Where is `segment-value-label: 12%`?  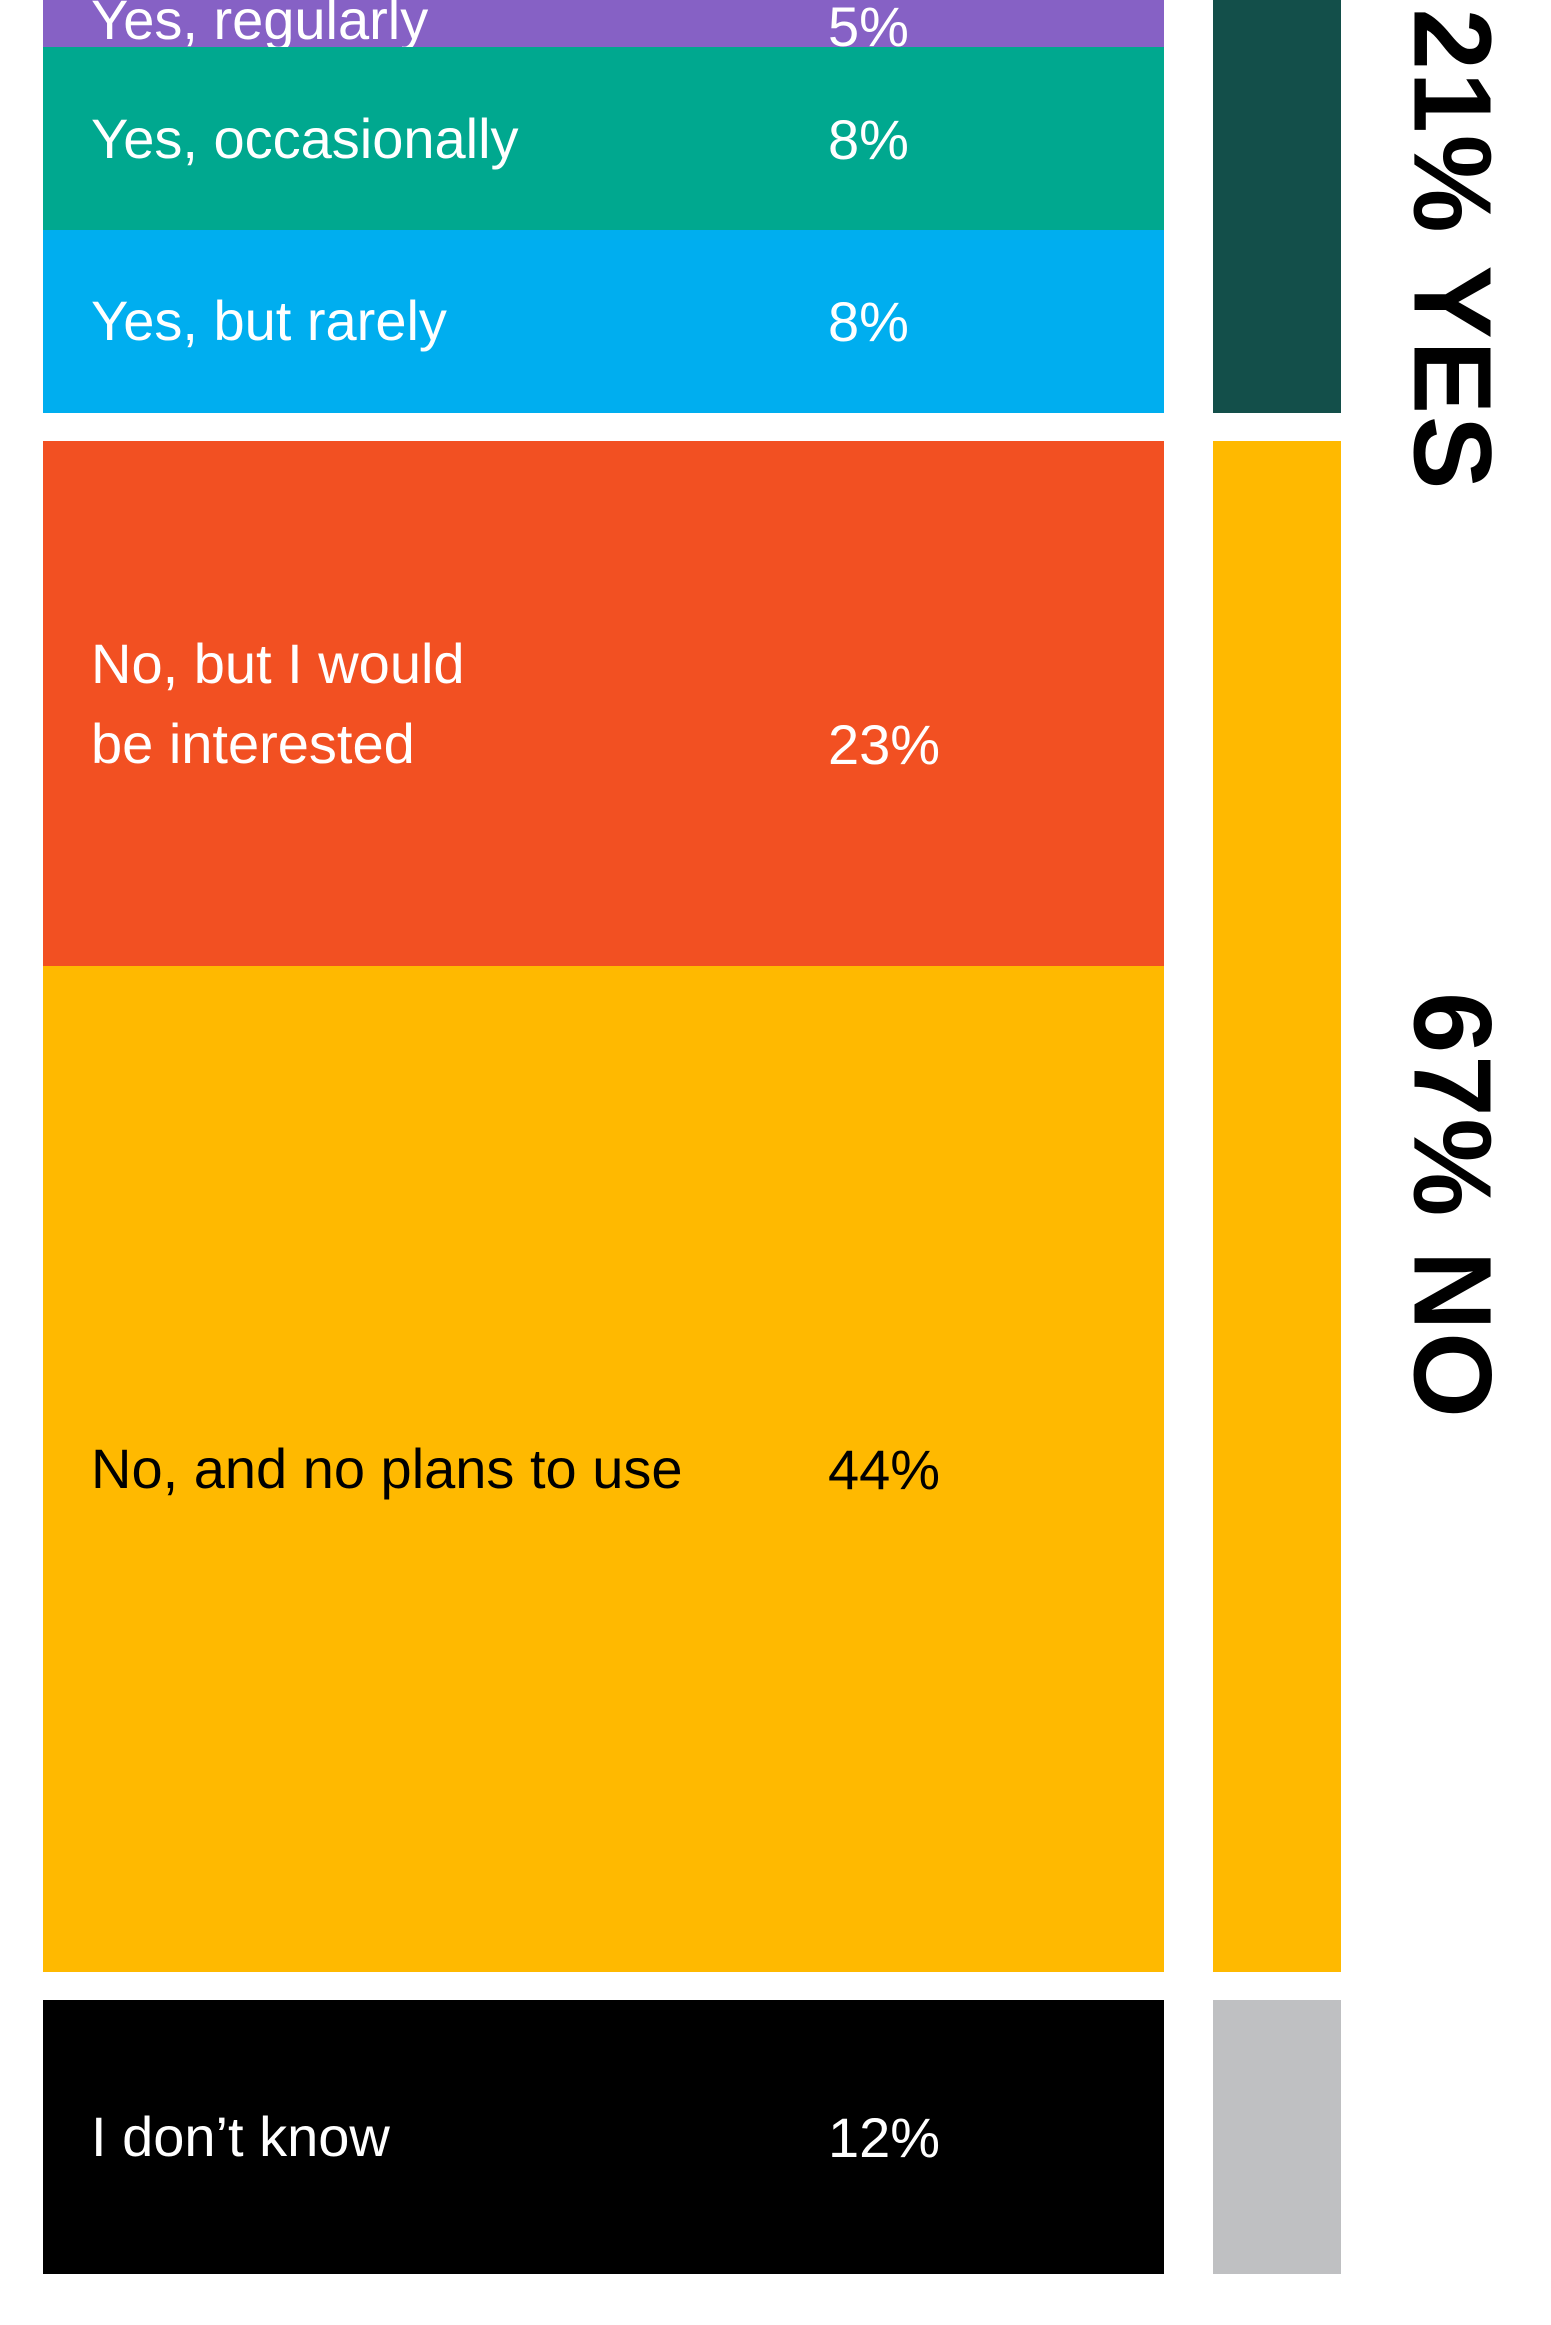 segment-value-label: 12% is located at coordinates (884, 2137).